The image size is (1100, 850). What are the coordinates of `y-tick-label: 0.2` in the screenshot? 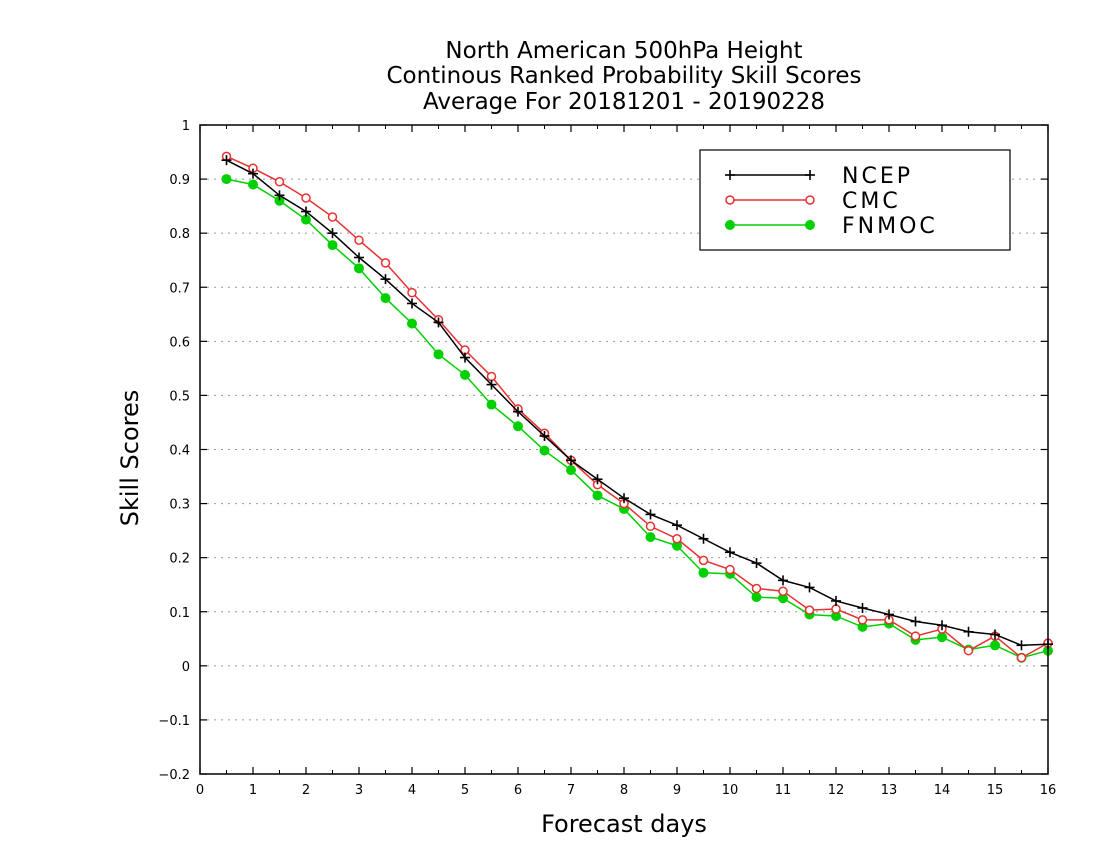 It's located at (179, 559).